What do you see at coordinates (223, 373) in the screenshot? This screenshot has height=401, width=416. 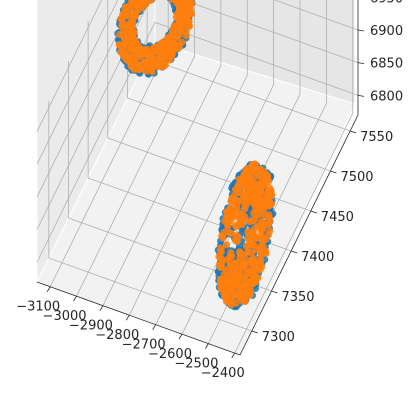 I see `x-tick-label: −2400` at bounding box center [223, 373].